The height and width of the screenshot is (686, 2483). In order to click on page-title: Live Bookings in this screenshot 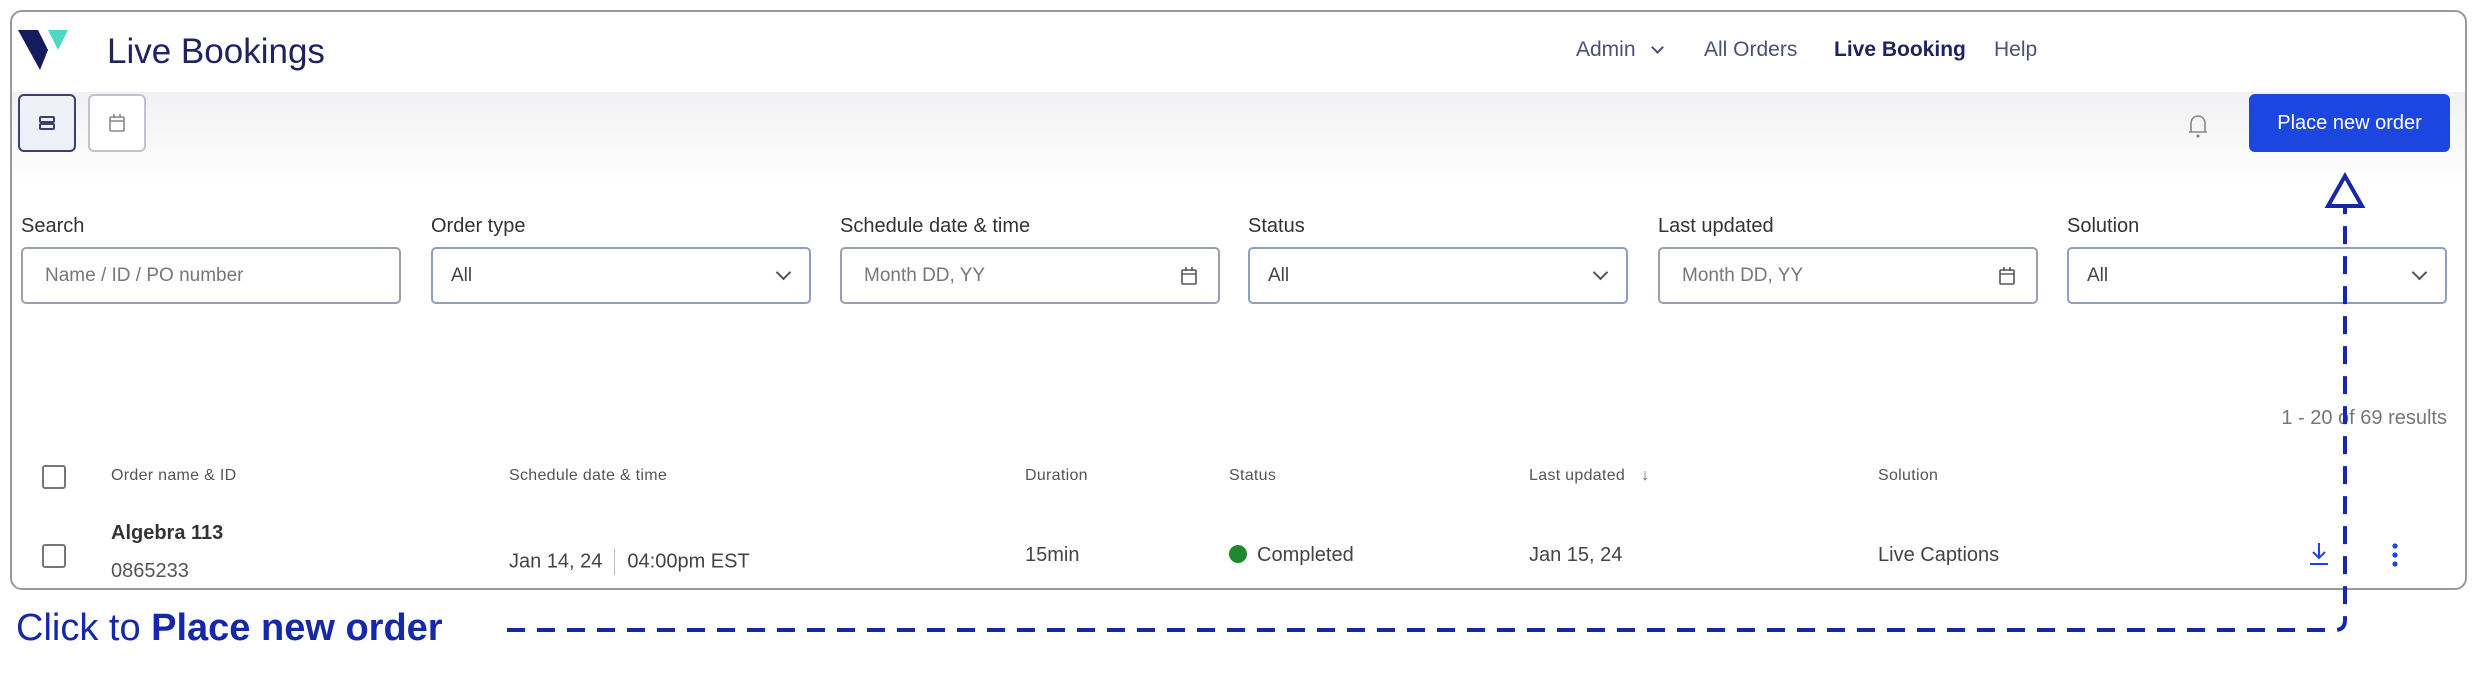, I will do `click(216, 51)`.